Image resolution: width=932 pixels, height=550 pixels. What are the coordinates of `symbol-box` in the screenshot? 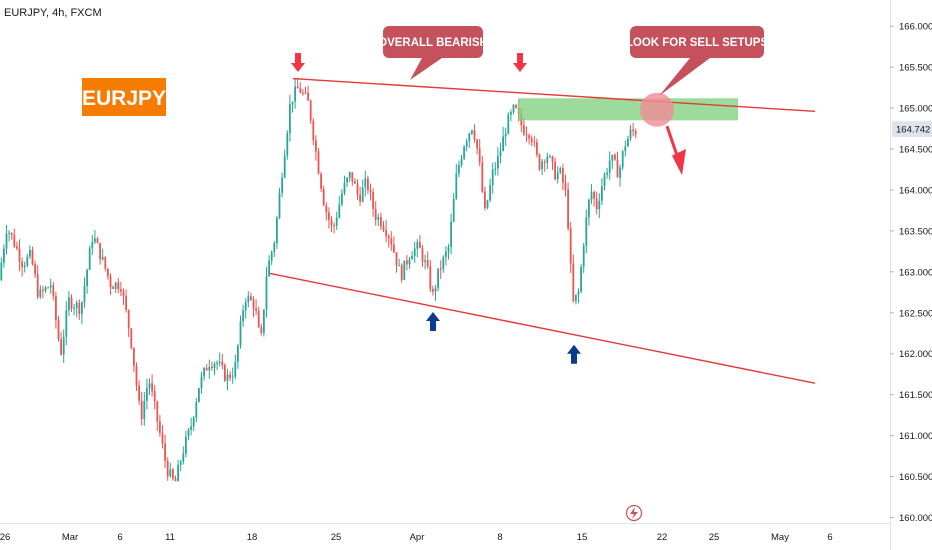 It's located at (124, 97).